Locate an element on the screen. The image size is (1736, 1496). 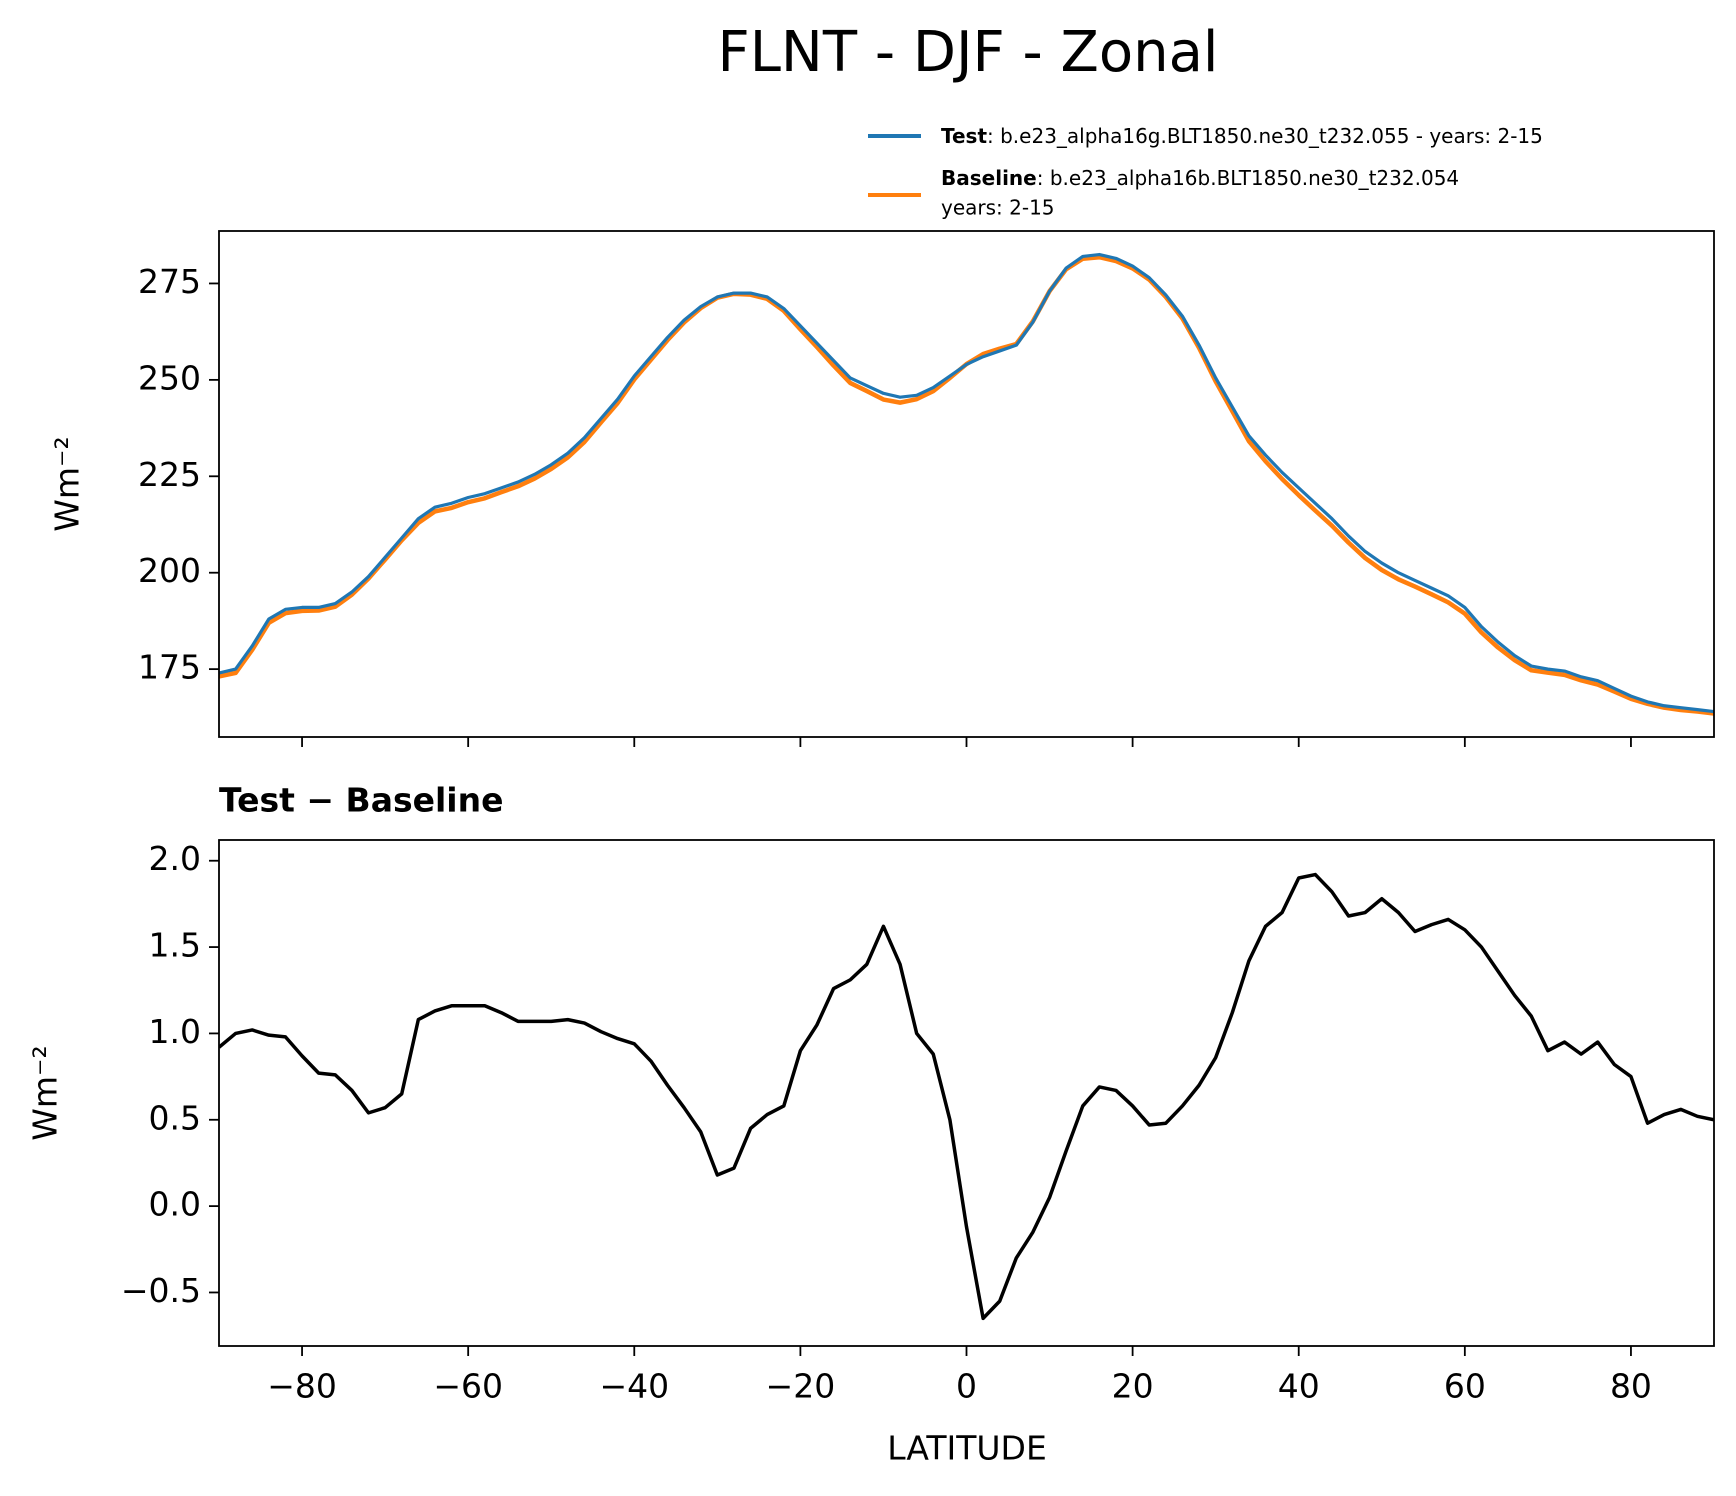
y-tick-label: 275 is located at coordinates (169, 281).